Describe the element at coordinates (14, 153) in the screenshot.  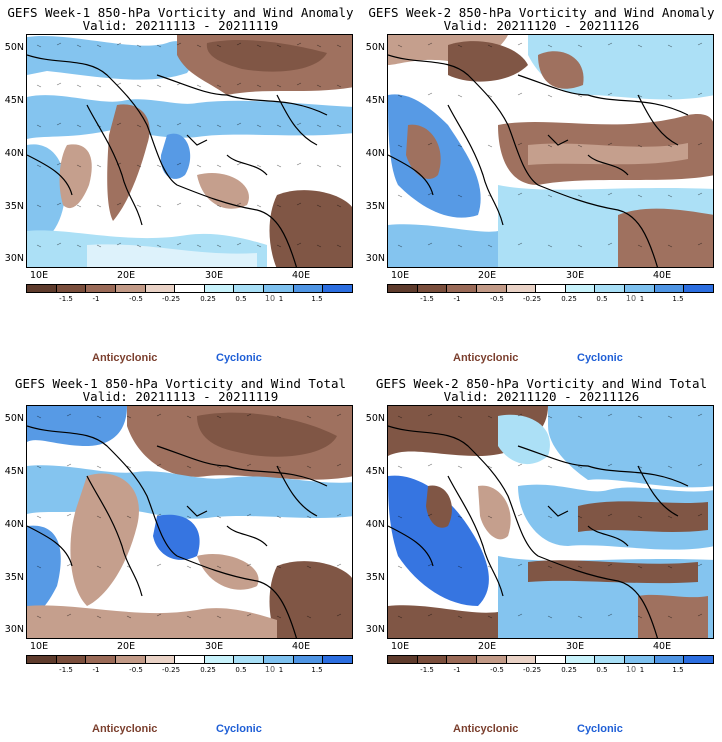
I see `lat-label: 40N` at that location.